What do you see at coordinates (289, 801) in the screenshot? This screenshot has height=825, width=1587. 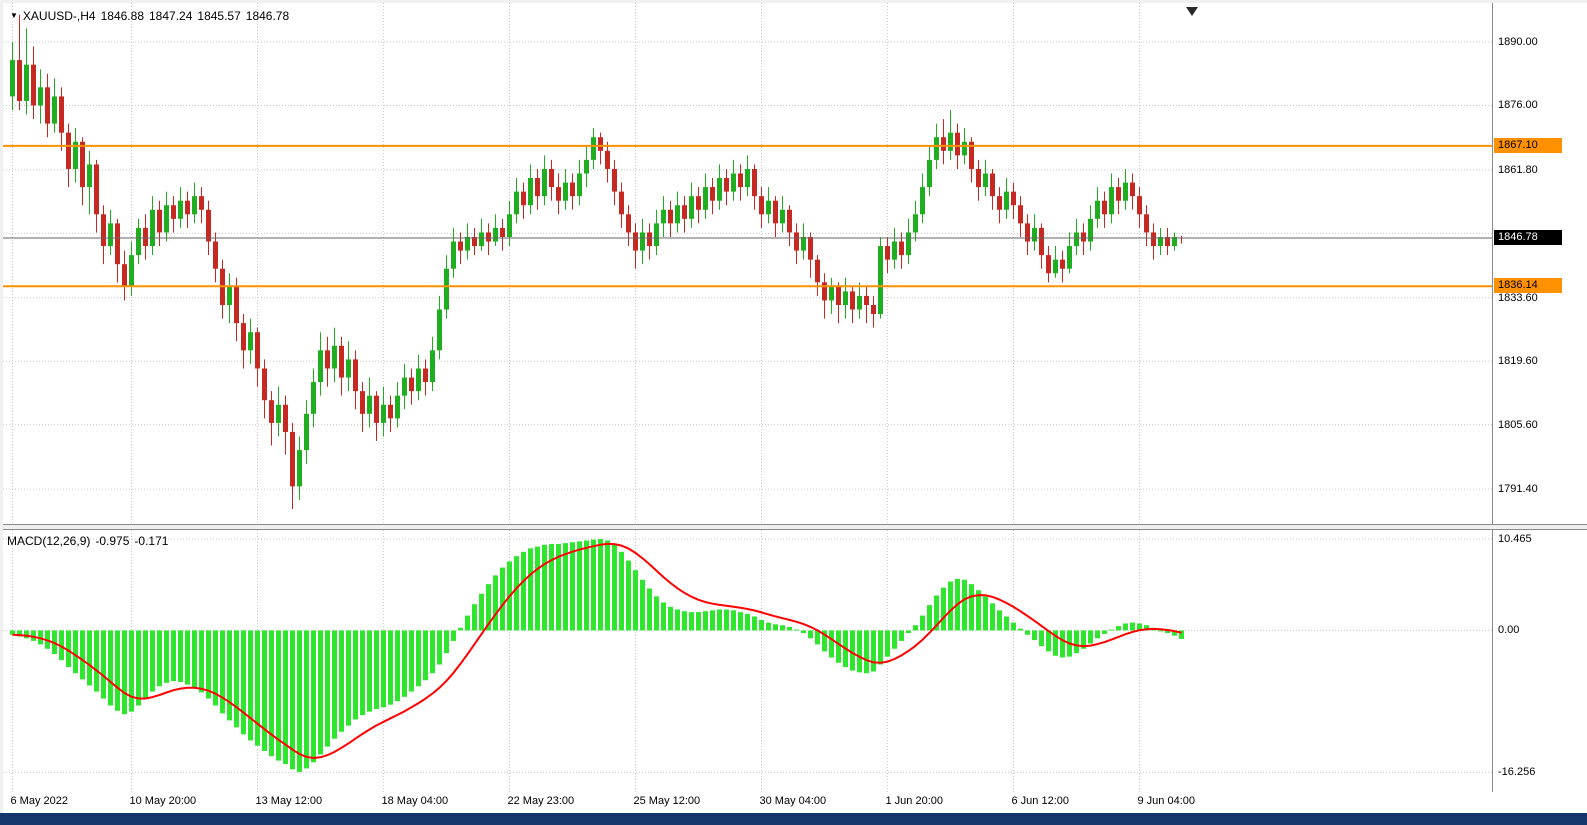 I see `time-axis-label: 13 May 12:00` at bounding box center [289, 801].